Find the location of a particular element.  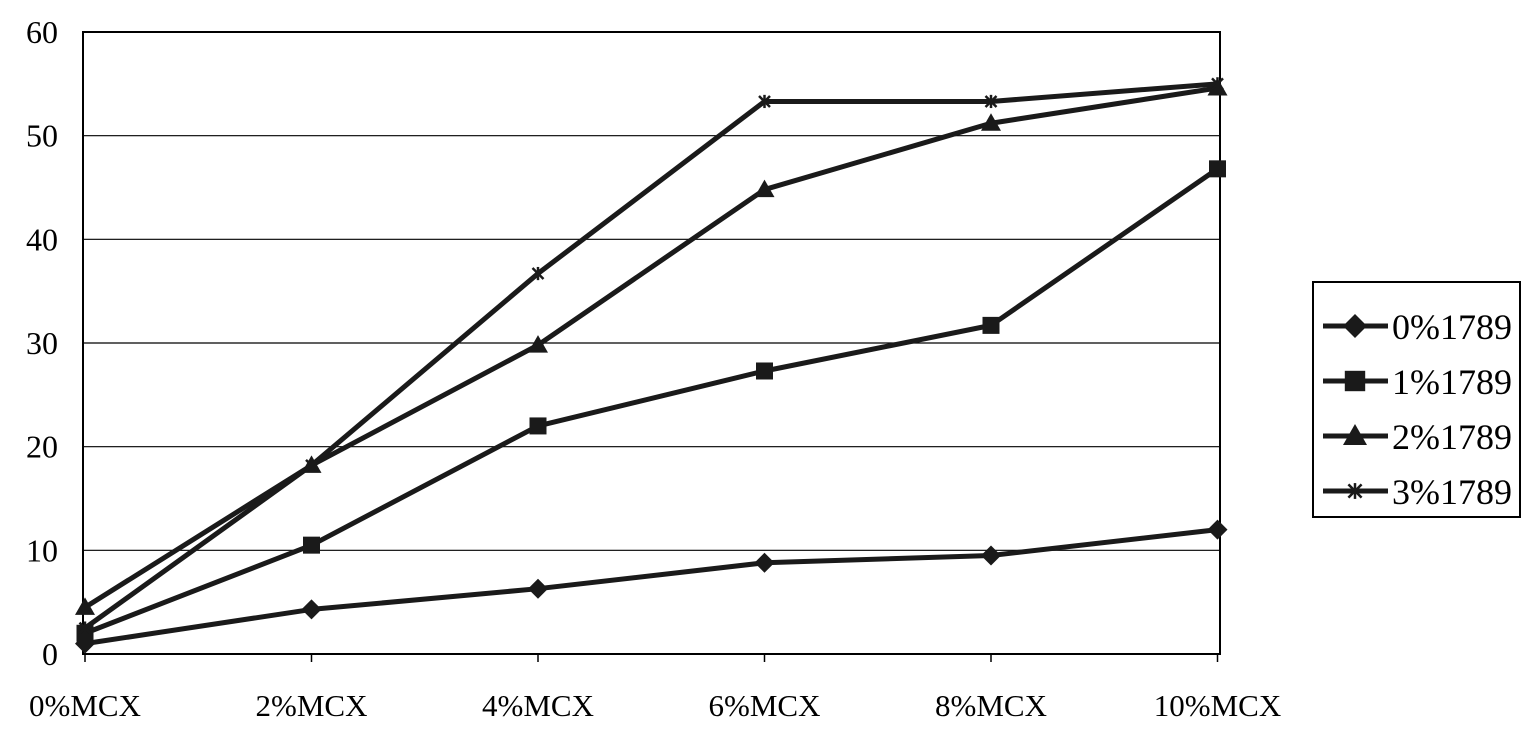

y-axis-ticks: 0 10 20 30 40 50 60 is located at coordinates (42, 343).